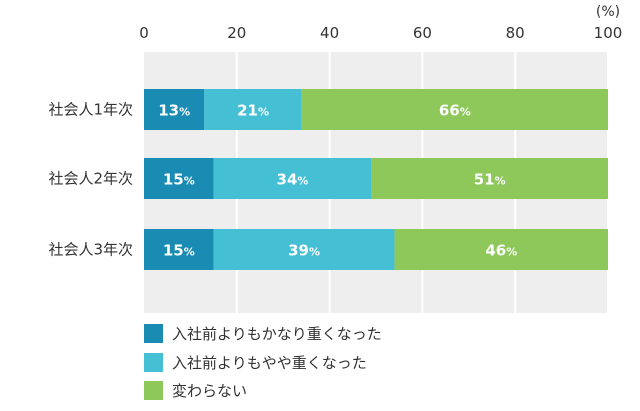 The image size is (640, 411). Describe the element at coordinates (90, 179) in the screenshot. I see `category-label: 社会人2年次` at that location.